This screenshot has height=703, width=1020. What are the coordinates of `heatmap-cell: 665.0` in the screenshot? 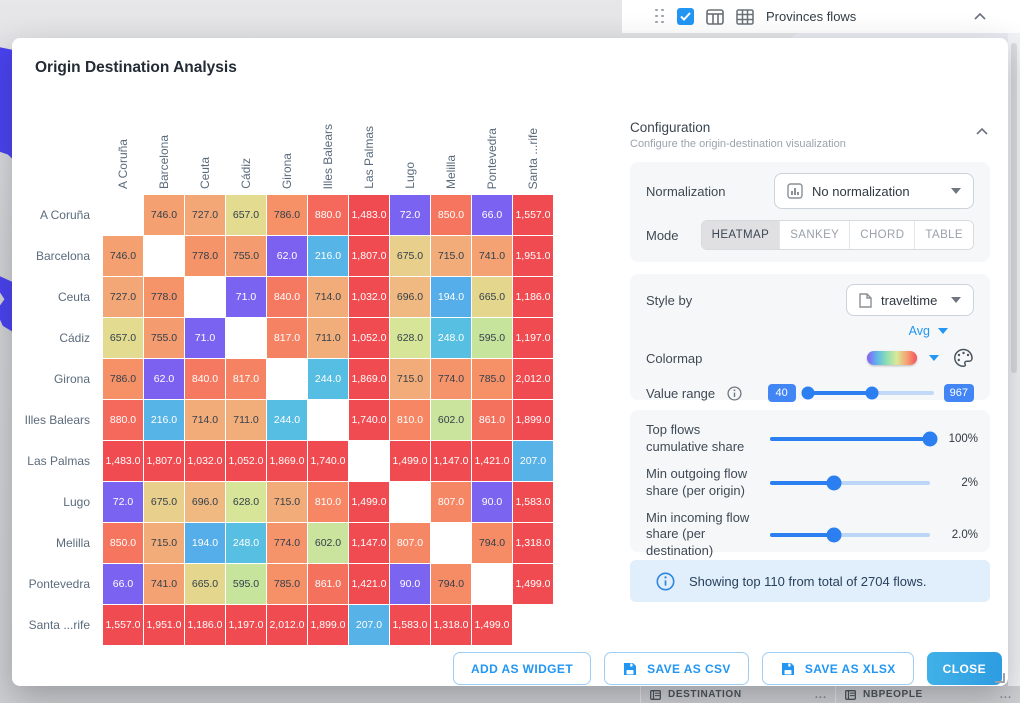 It's located at (492, 297).